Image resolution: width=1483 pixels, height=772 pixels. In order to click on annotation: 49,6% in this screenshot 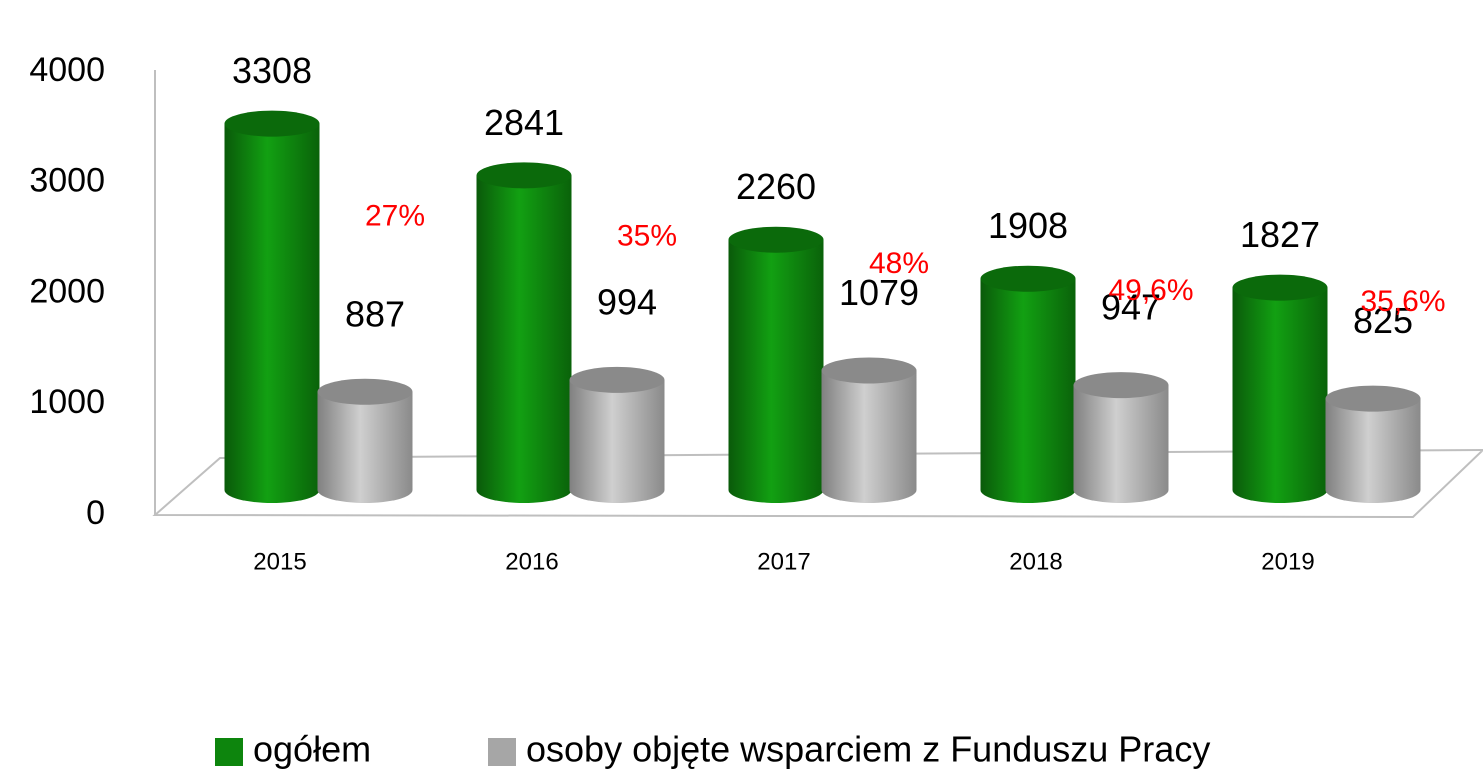, I will do `click(1150, 290)`.